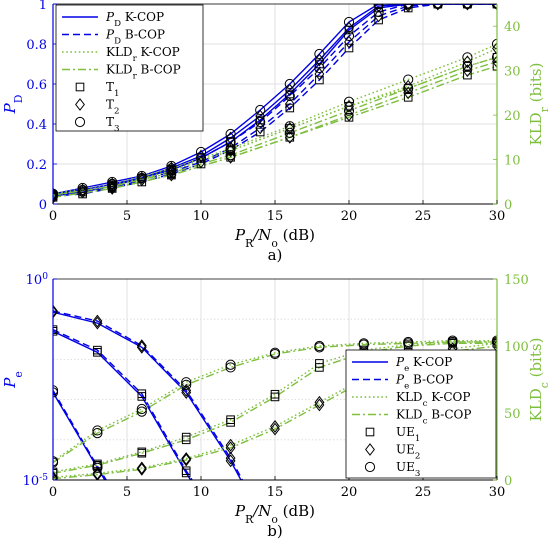 Image resolution: width=548 pixels, height=548 pixels. Describe the element at coordinates (143, 54) in the screenshot. I see `legend-entry: KLDr K-COP` at that location.